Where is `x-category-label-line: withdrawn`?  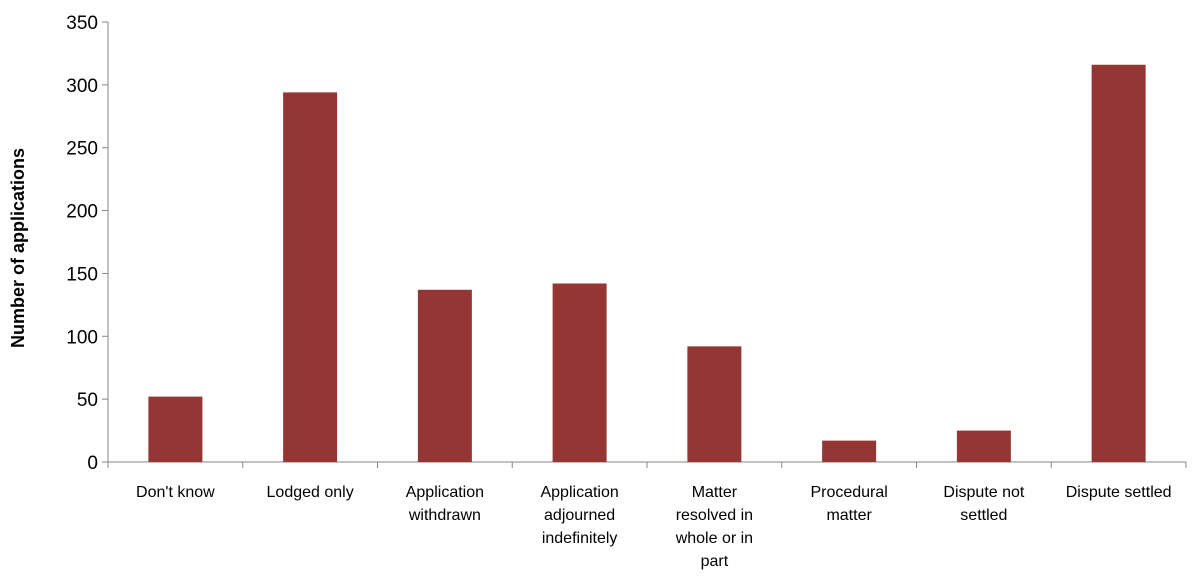
x-category-label-line: withdrawn is located at coordinates (444, 515).